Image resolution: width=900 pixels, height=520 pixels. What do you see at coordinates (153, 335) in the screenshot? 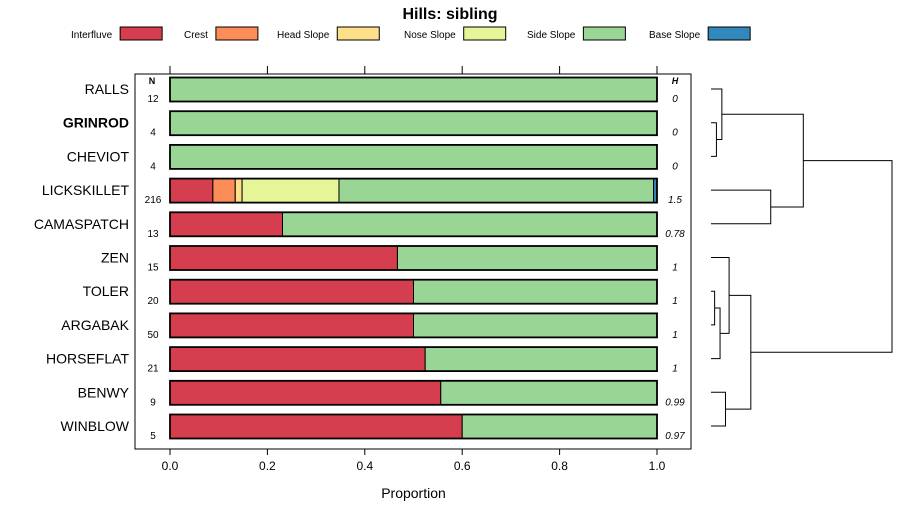
I see `n-value: 50` at bounding box center [153, 335].